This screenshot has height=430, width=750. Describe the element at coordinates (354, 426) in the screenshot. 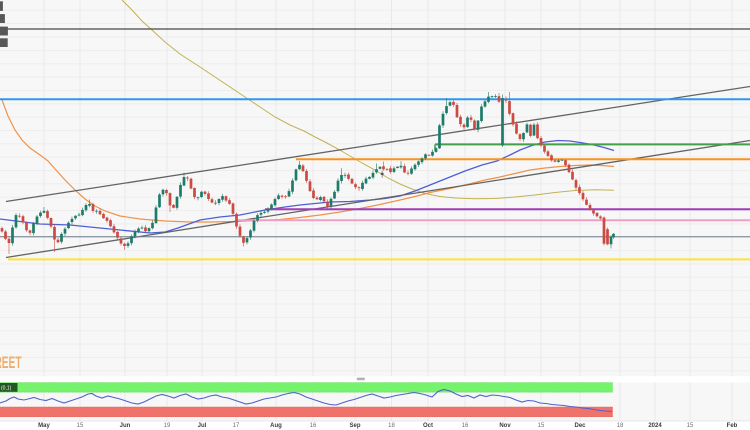

I see `svg-text: Sep` at that location.